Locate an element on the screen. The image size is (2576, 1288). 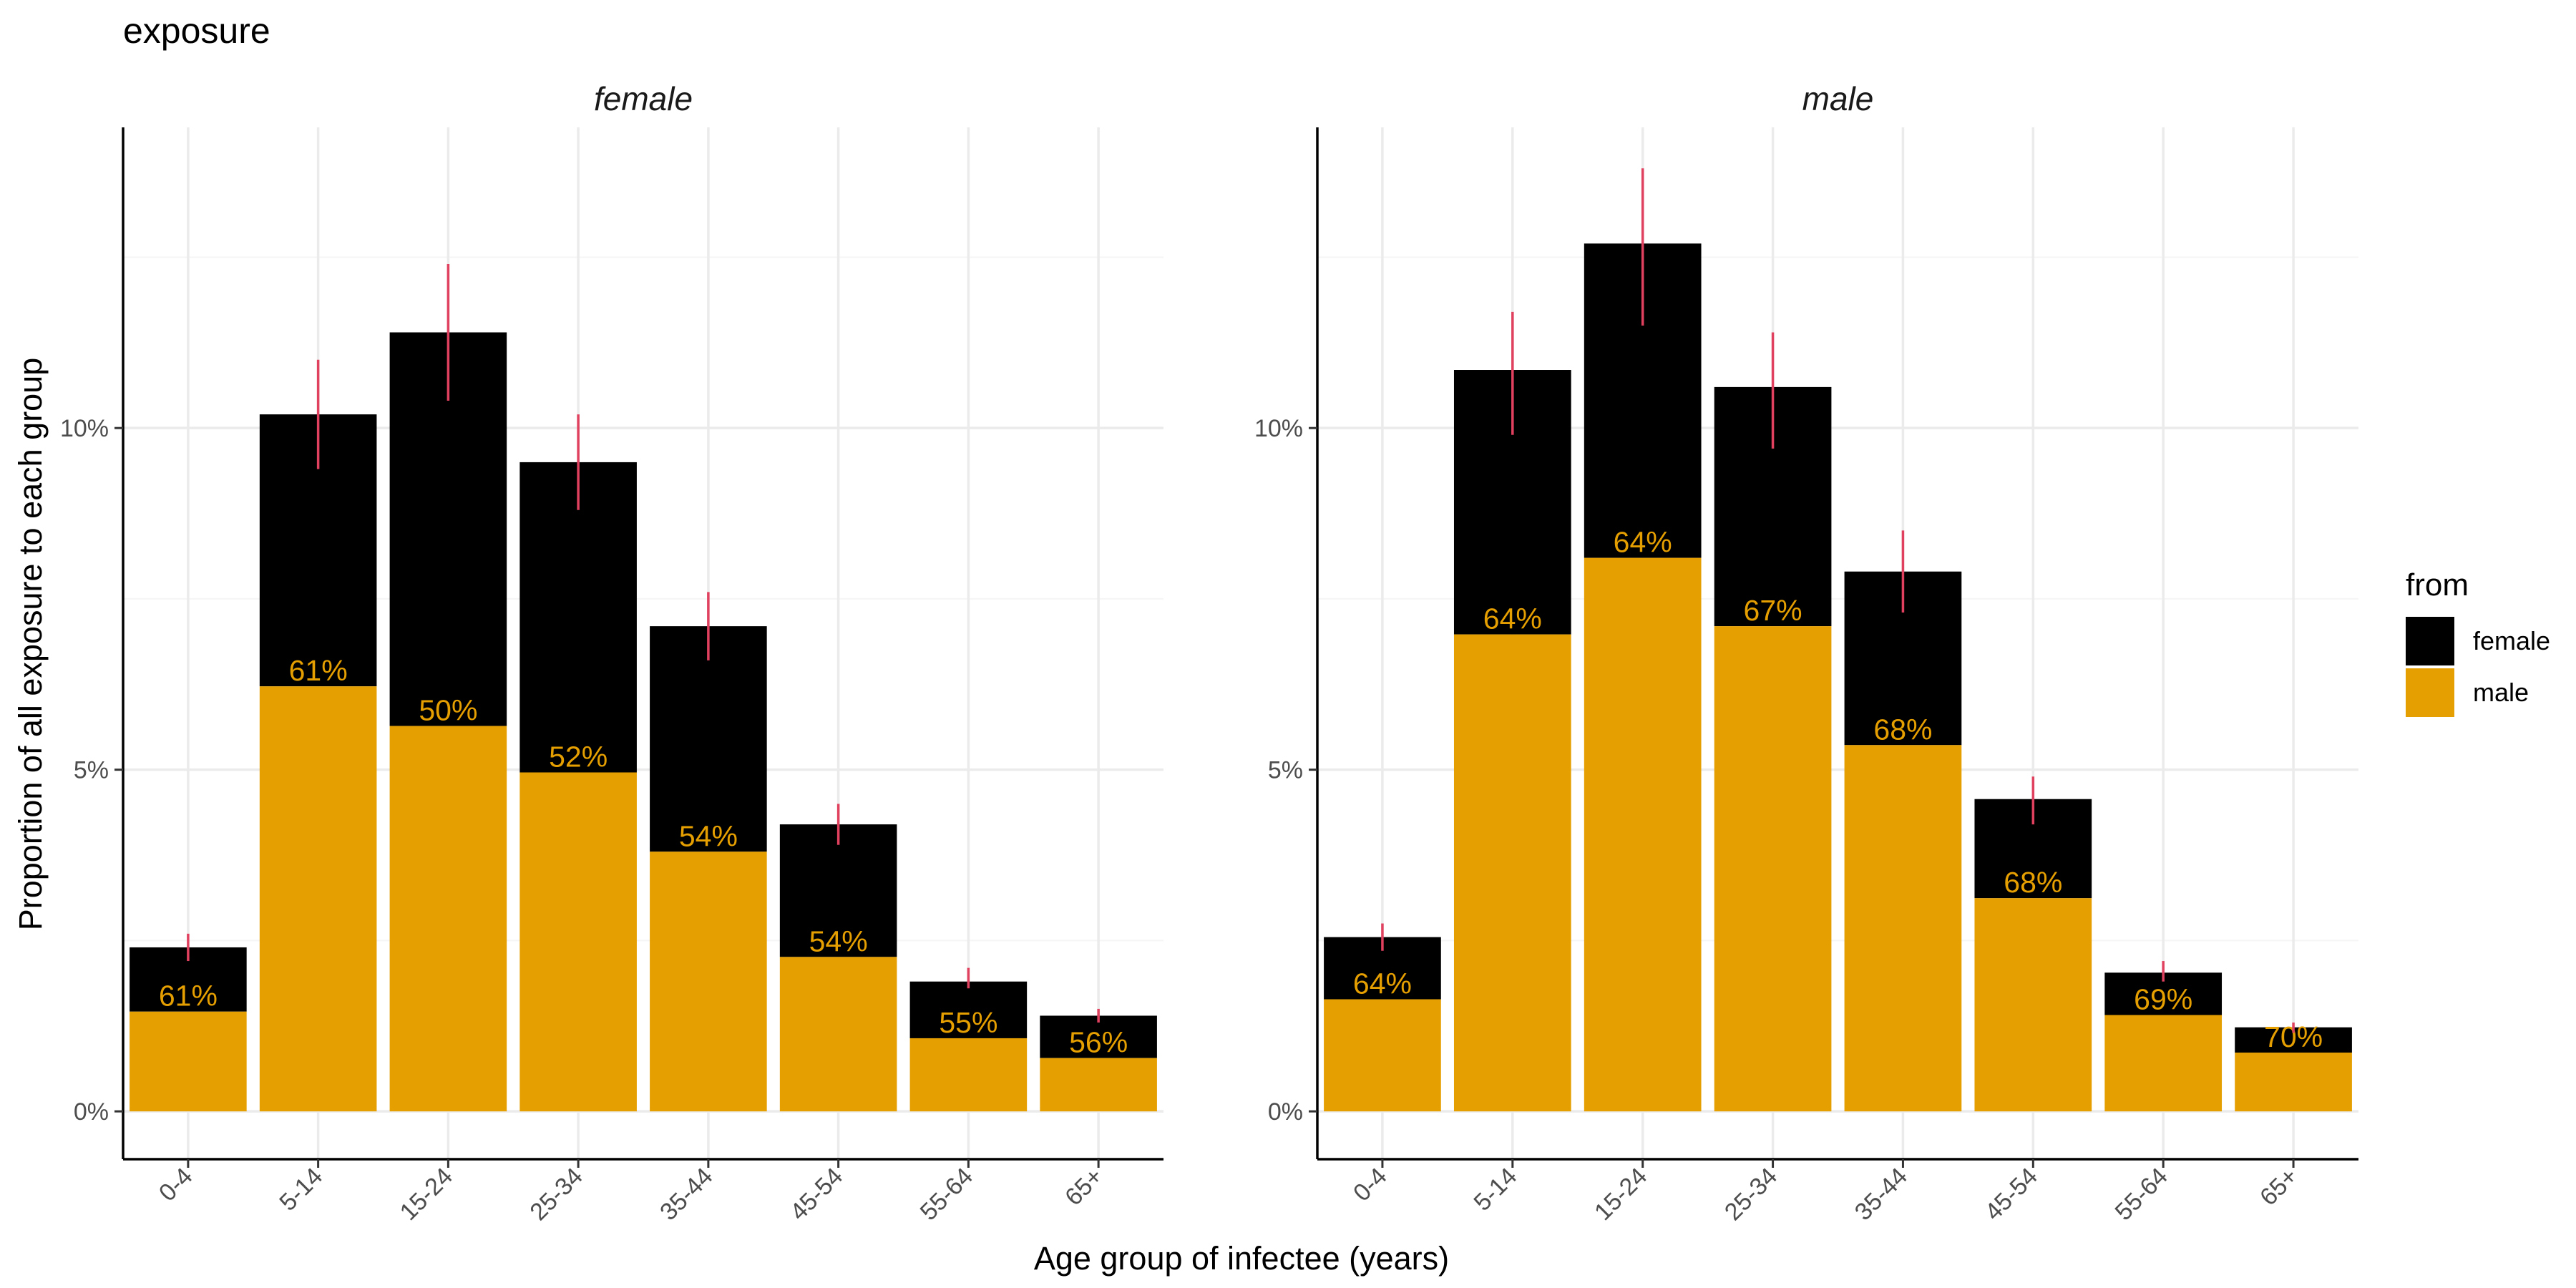
x-axis-title: Age group of infectee (years) is located at coordinates (1241, 1258).